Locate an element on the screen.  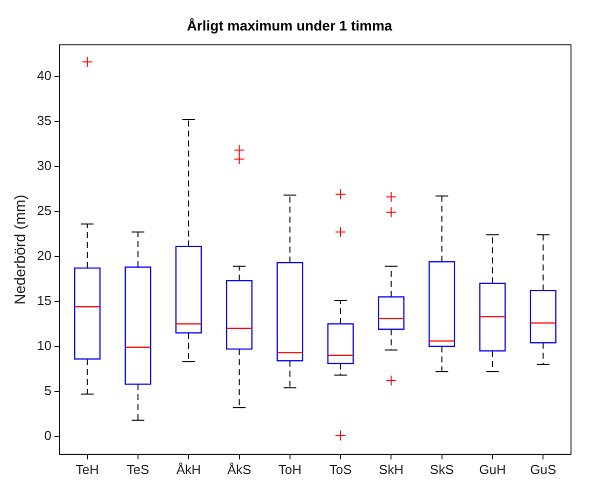
x-tick-label: GuS is located at coordinates (543, 469).